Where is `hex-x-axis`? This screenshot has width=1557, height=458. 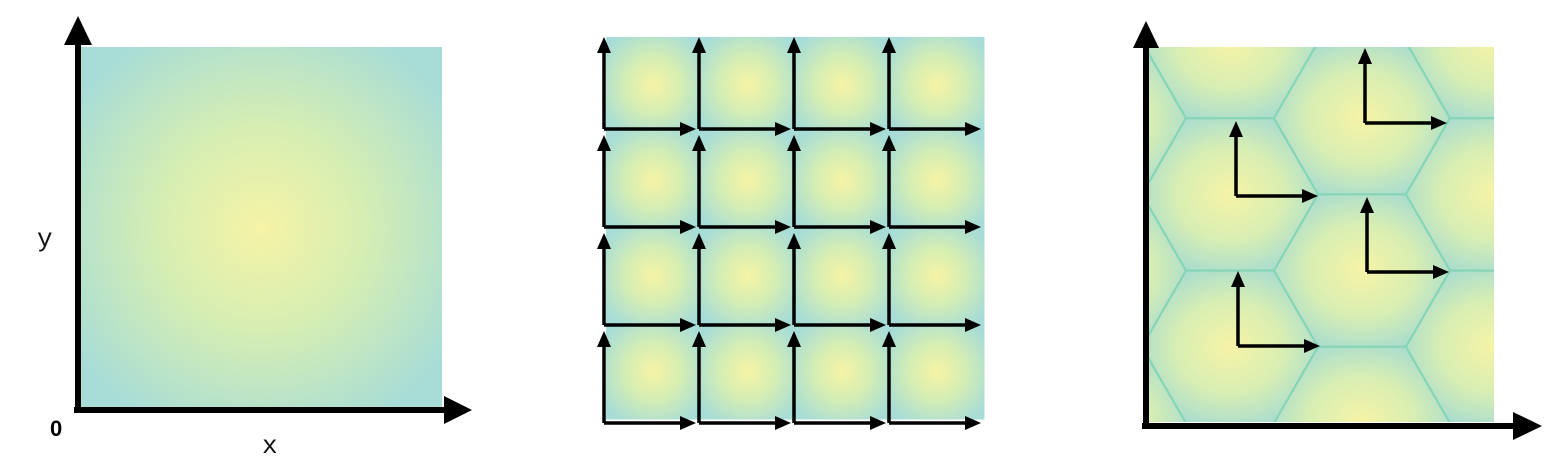 hex-x-axis is located at coordinates (1342, 426).